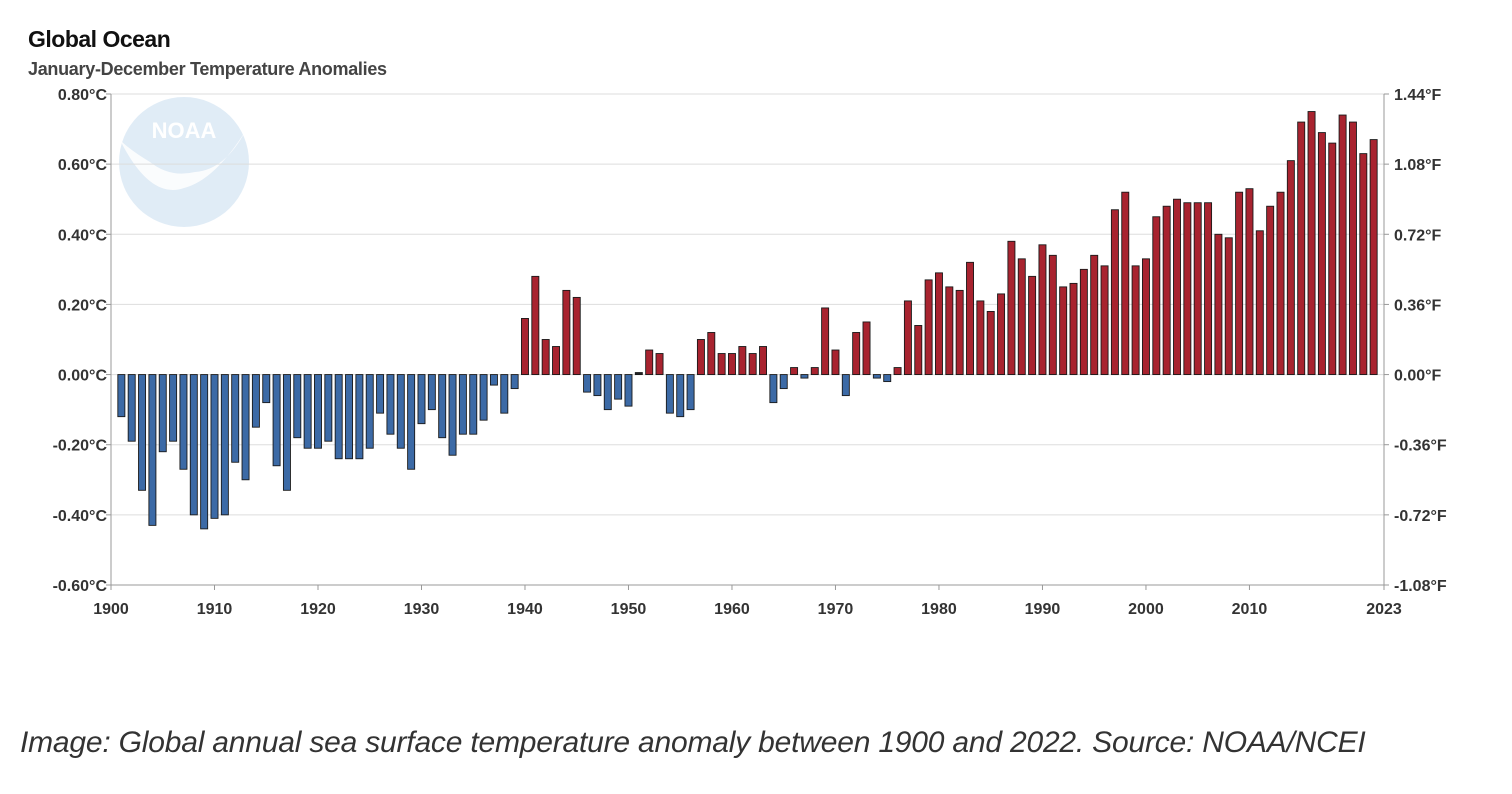 The image size is (1512, 794). Describe the element at coordinates (422, 609) in the screenshot. I see `x-tick-label: 1930` at that location.